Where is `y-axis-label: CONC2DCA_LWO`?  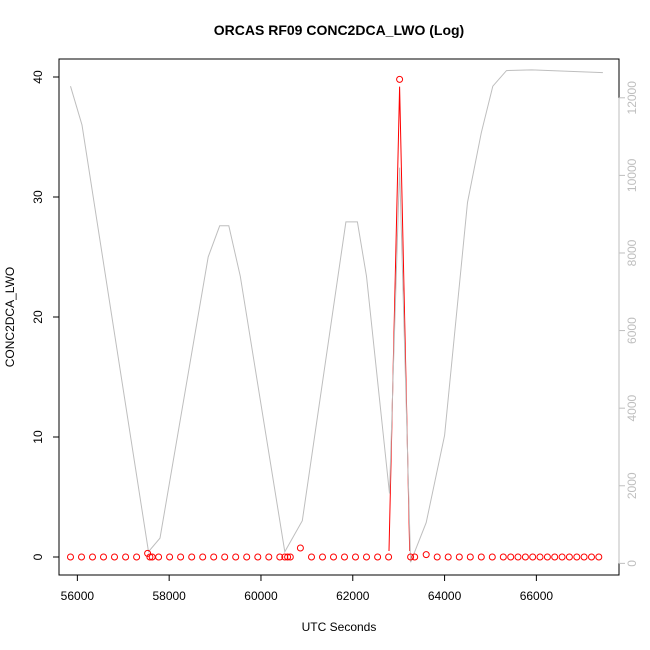 y-axis-label: CONC2DCA_LWO is located at coordinates (10, 317).